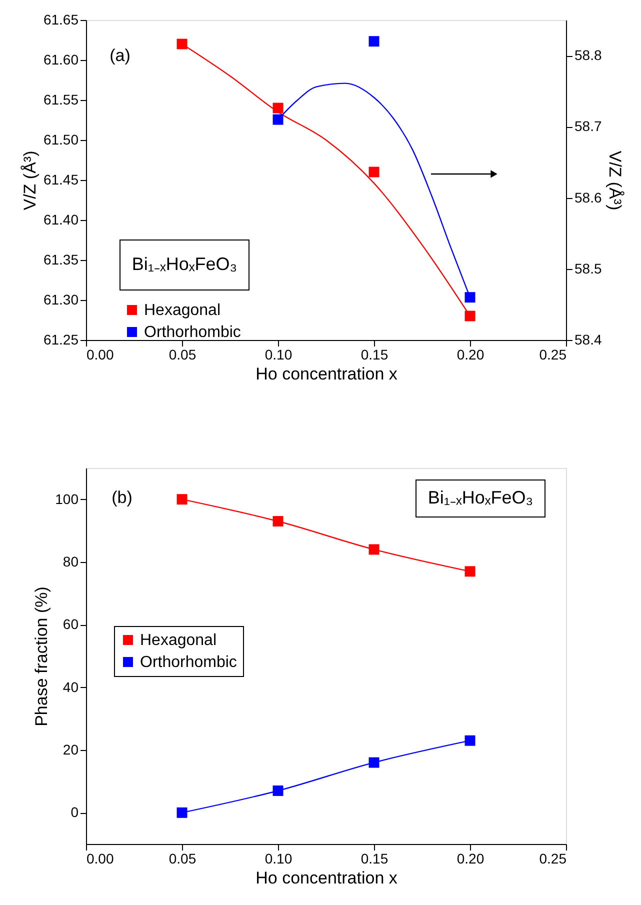 This screenshot has height=905, width=641. What do you see at coordinates (61, 20) in the screenshot?
I see `y-tick-label: 61.65` at bounding box center [61, 20].